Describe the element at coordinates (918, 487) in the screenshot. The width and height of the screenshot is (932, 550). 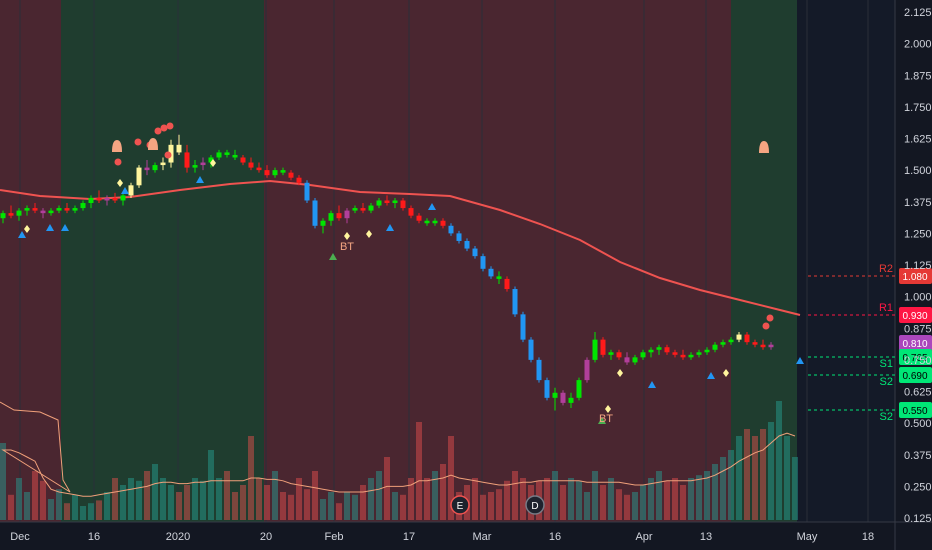
I see `y-tick-label: 0.250` at that location.